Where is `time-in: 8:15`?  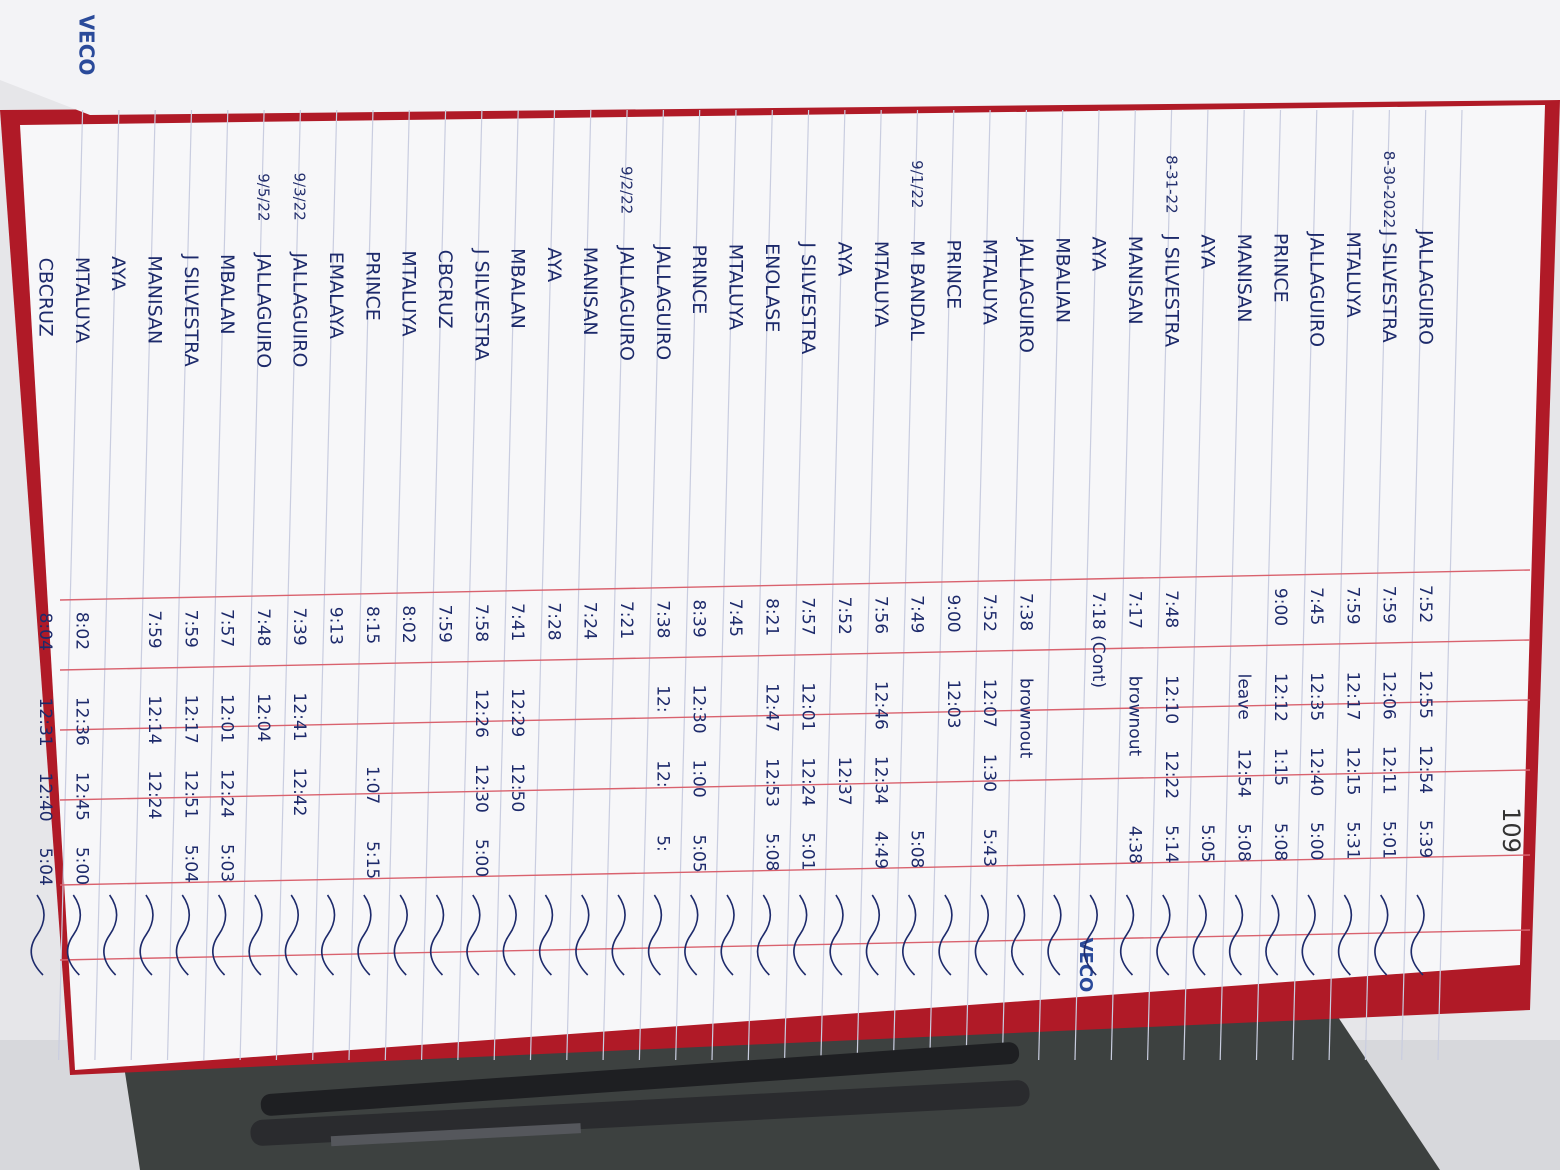
time-in: 8:15 is located at coordinates (372, 625).